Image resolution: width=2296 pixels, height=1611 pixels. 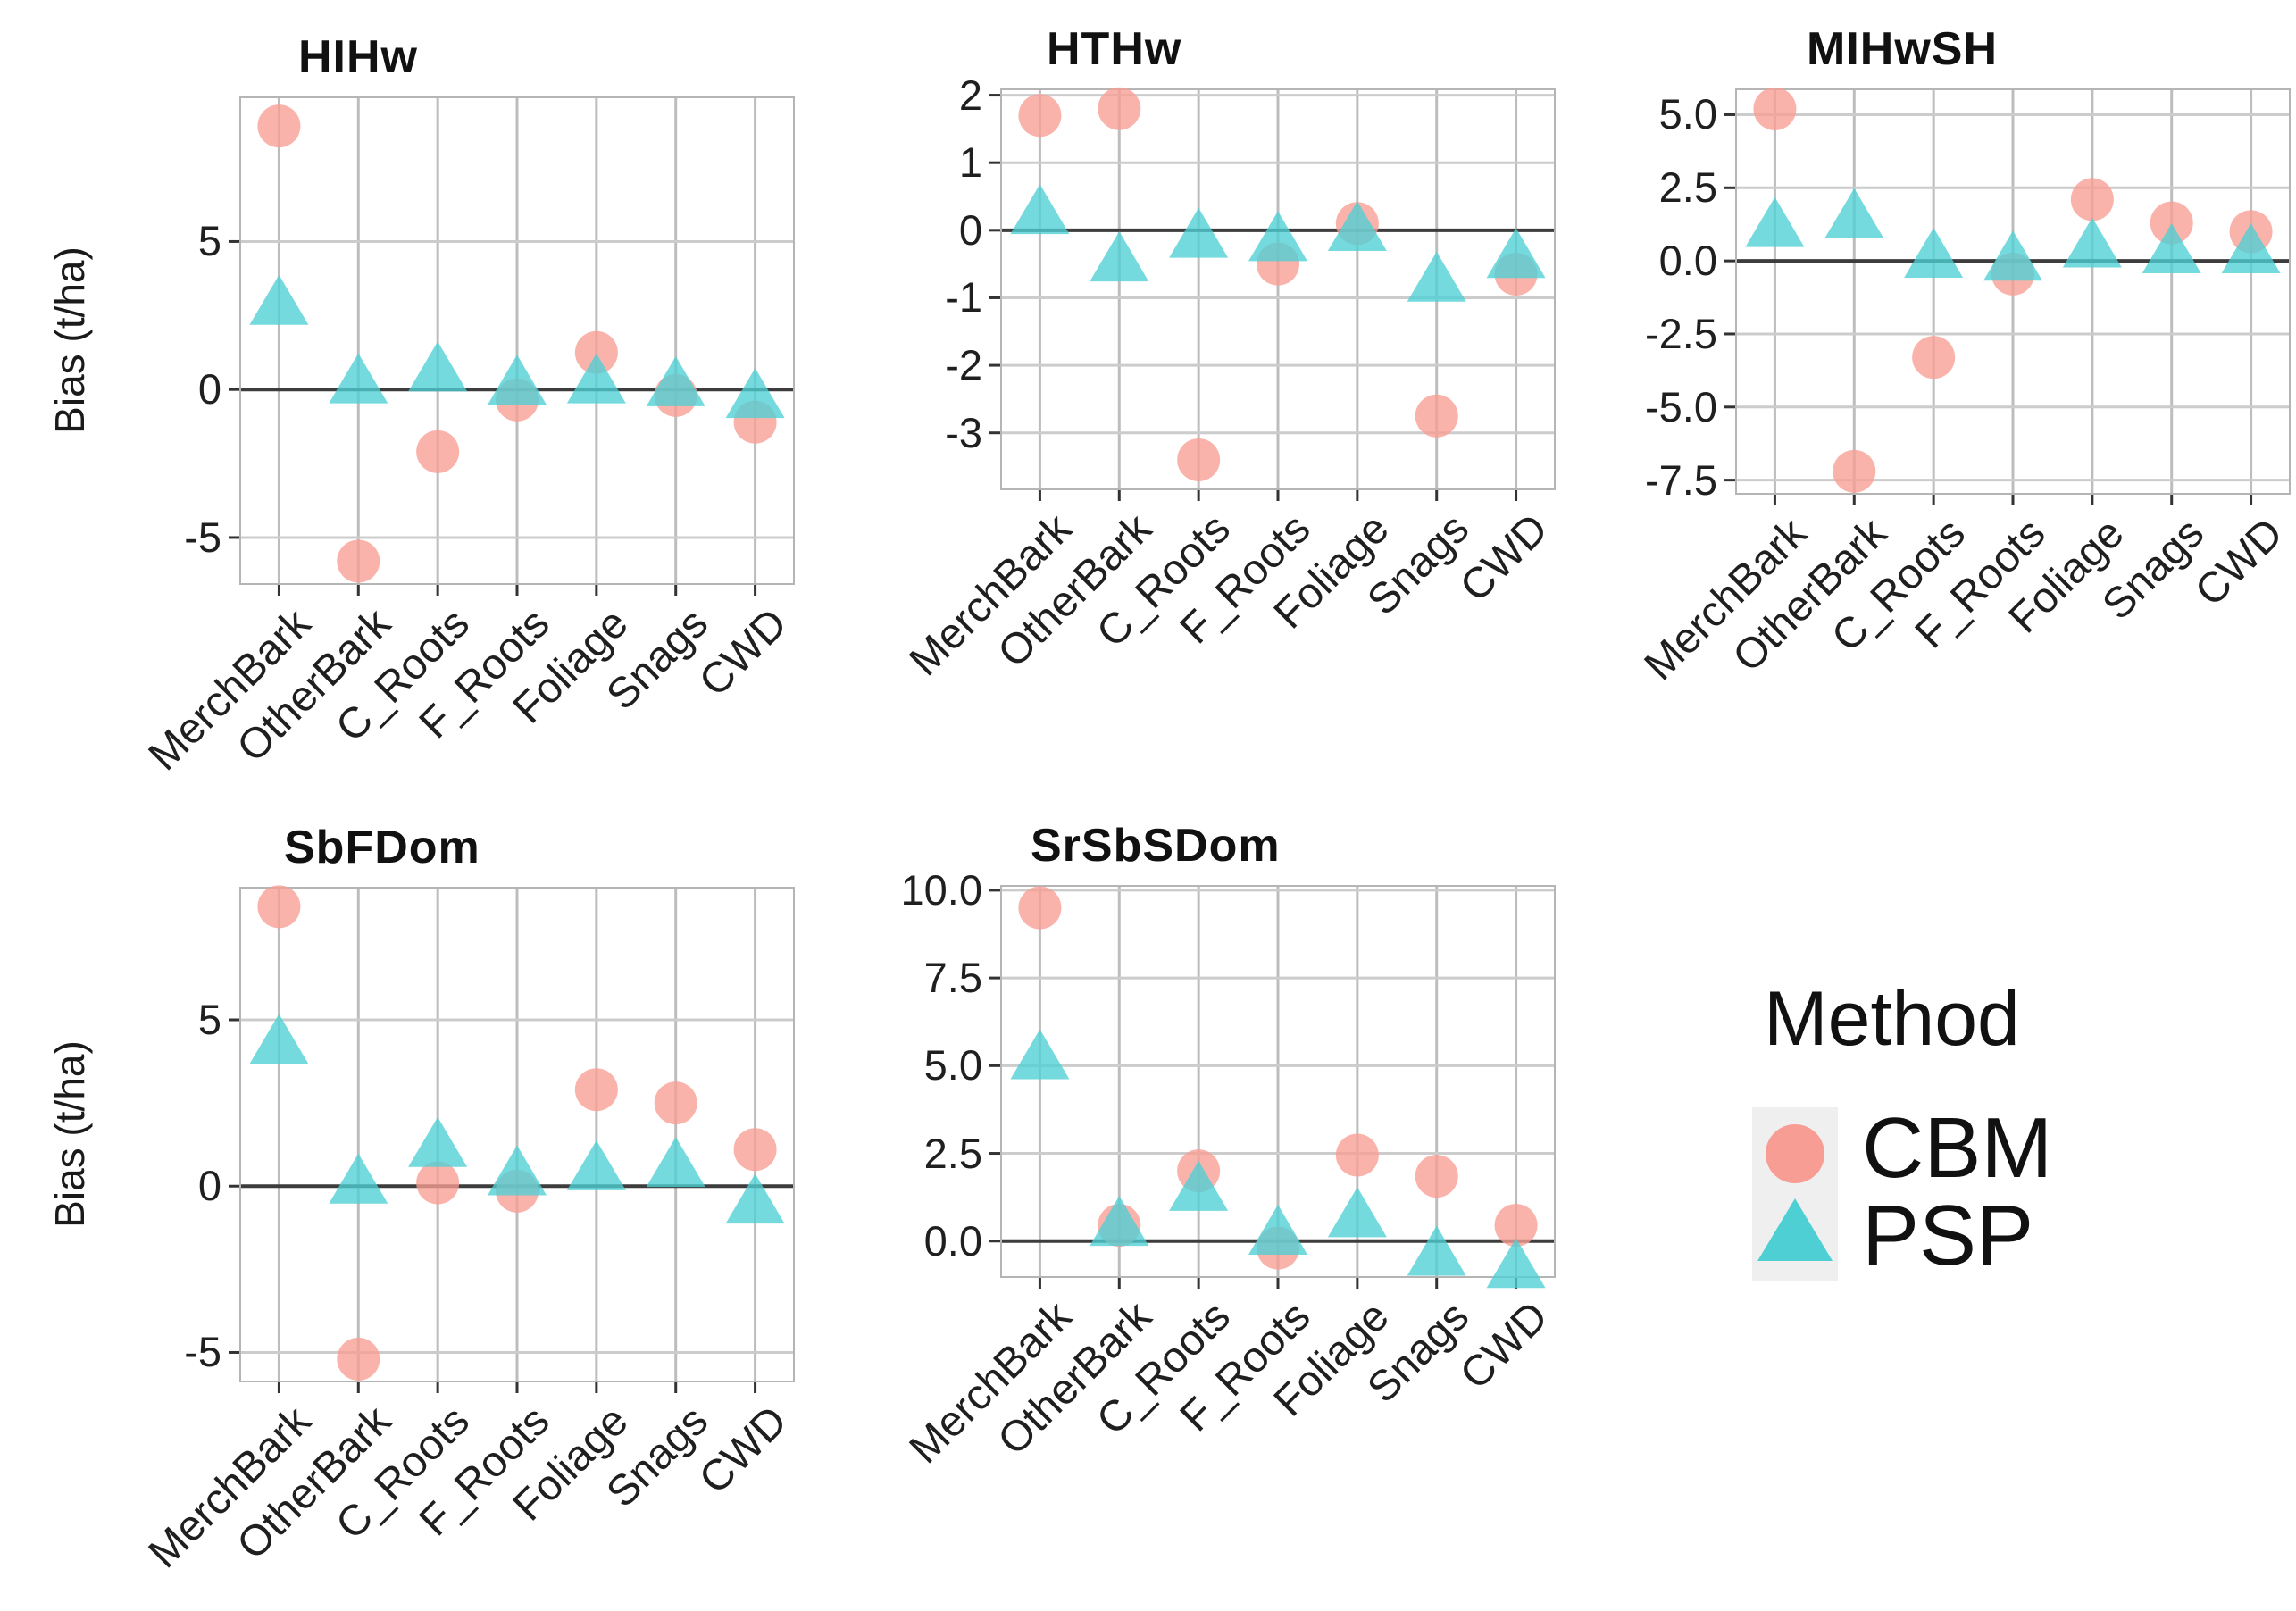 I want to click on y-tick-label: -2, so click(x=963, y=365).